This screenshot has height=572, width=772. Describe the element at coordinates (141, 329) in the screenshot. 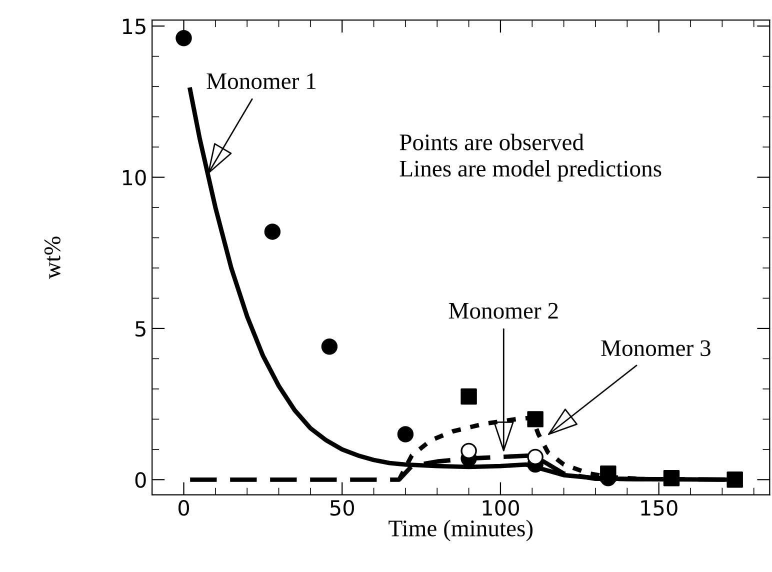

I see `y-tick-label: 5` at that location.